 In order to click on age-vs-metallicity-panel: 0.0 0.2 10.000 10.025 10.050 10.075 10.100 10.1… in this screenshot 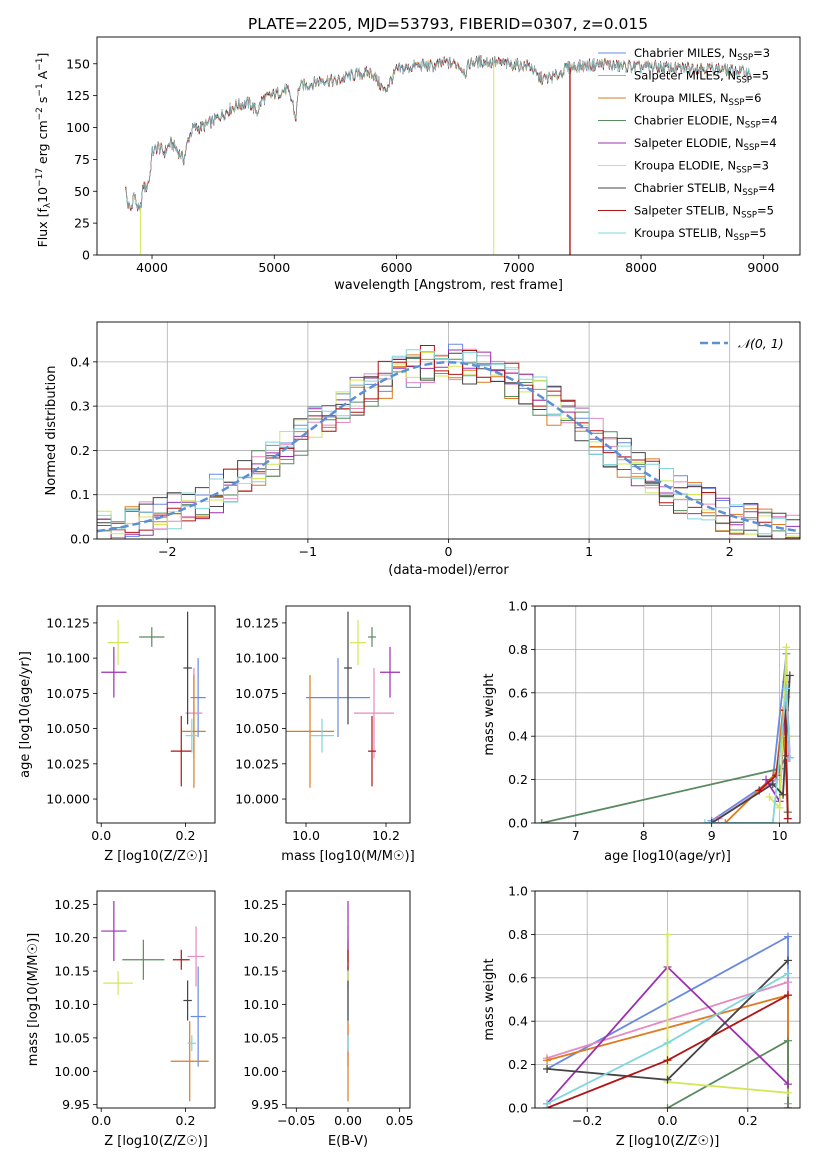, I will do `click(117, 734)`.